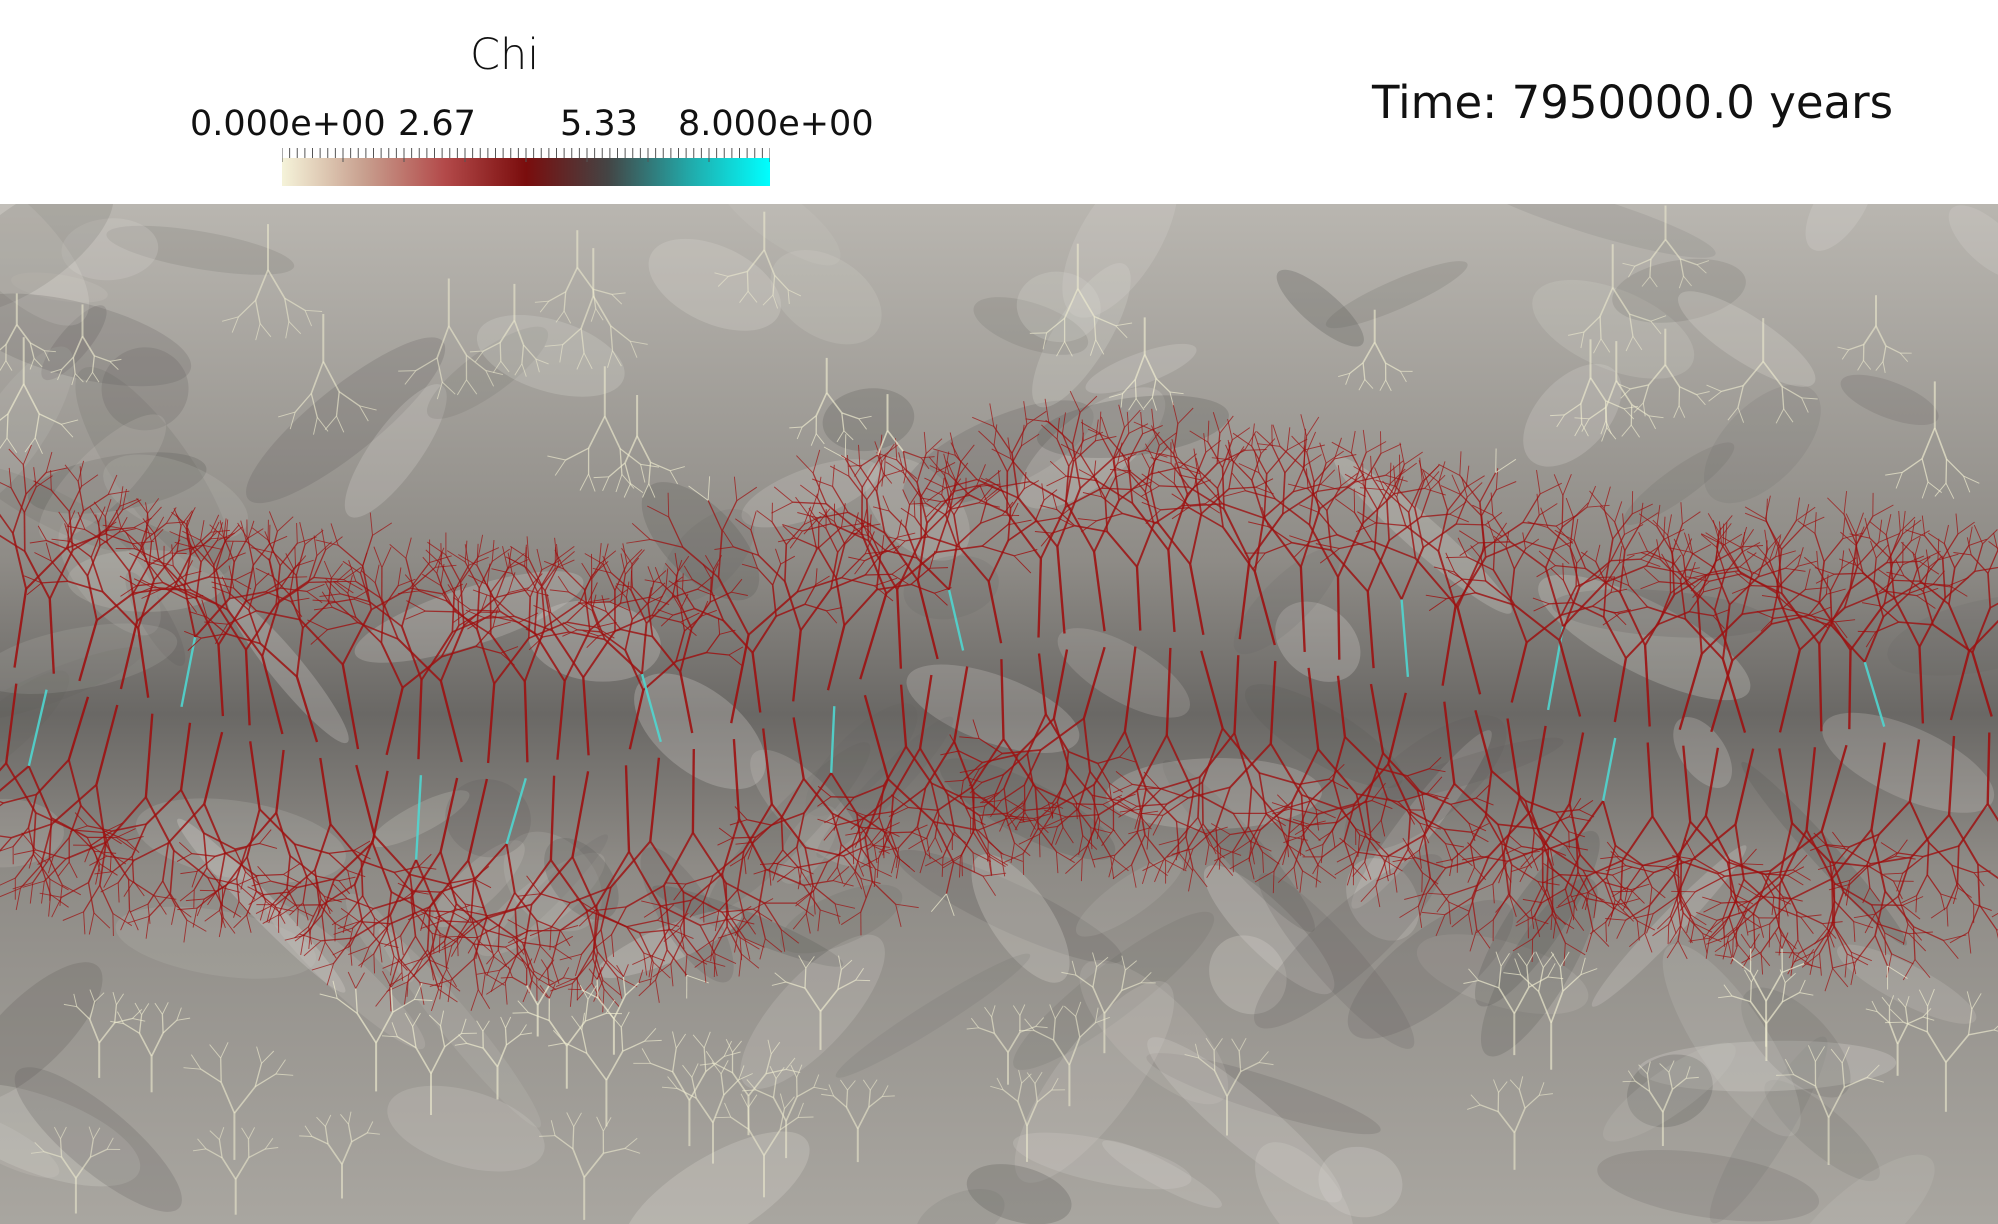  Describe the element at coordinates (505, 55) in the screenshot. I see `colorbar-title: Chi` at that location.